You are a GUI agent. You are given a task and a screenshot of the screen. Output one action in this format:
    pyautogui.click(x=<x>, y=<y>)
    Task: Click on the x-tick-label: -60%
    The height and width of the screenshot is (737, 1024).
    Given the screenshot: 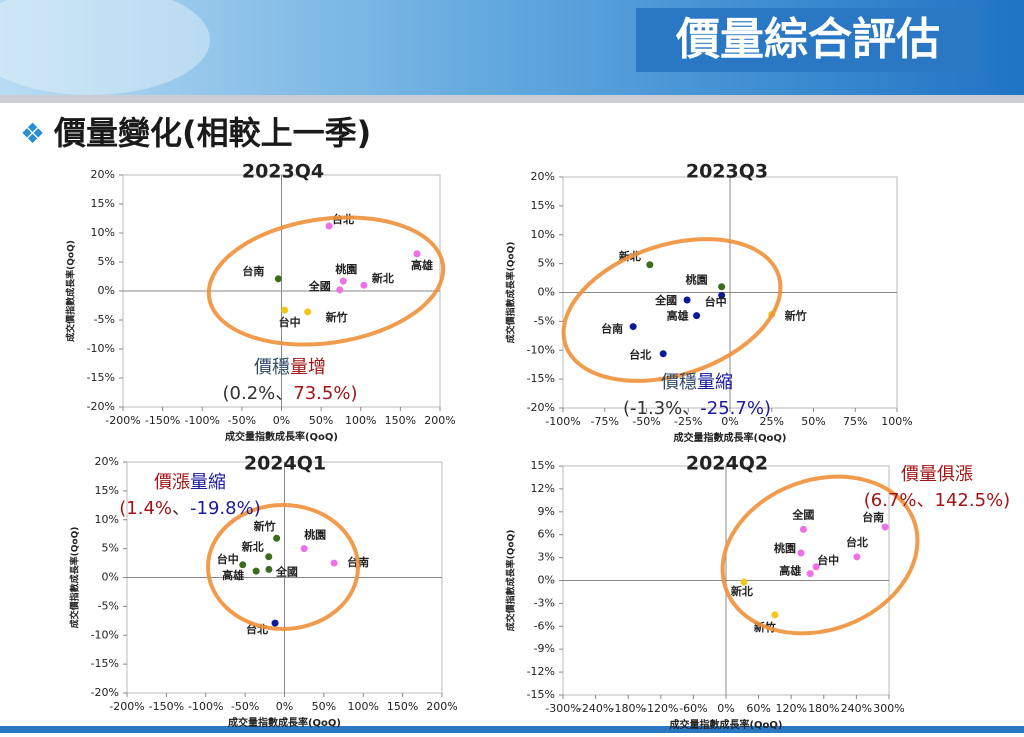 What is the action you would take?
    pyautogui.click(x=693, y=708)
    